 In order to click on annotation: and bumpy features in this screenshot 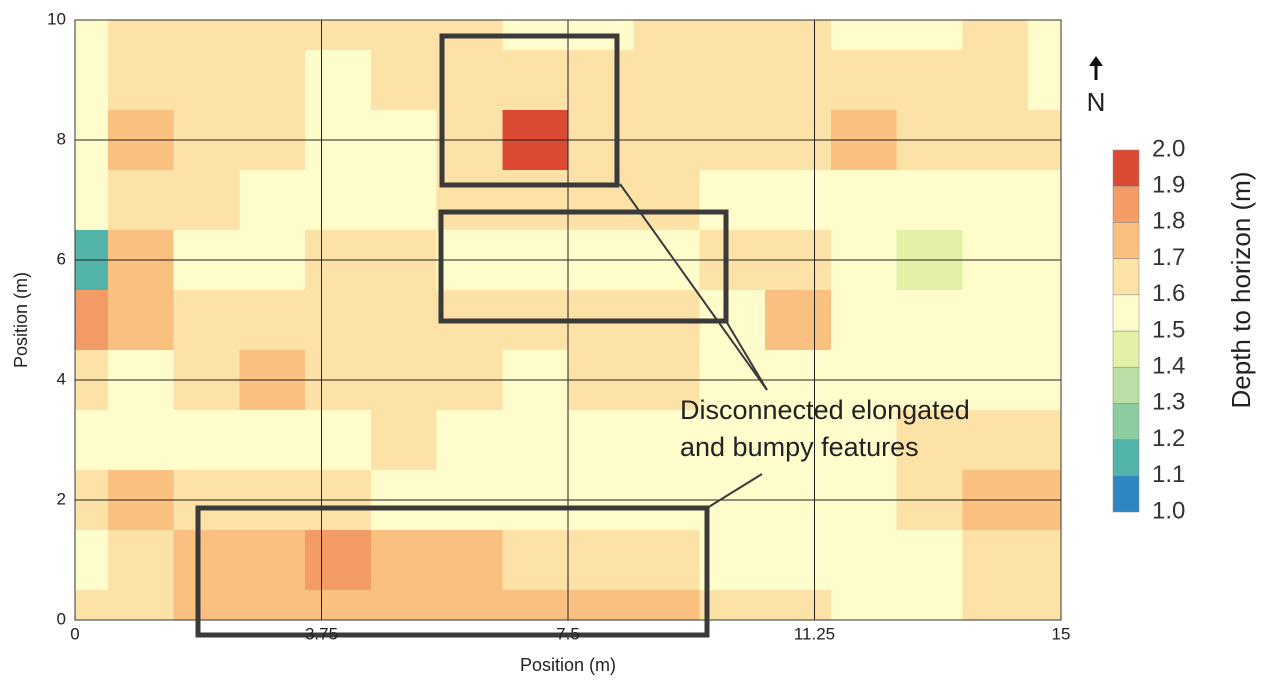, I will do `click(799, 447)`.